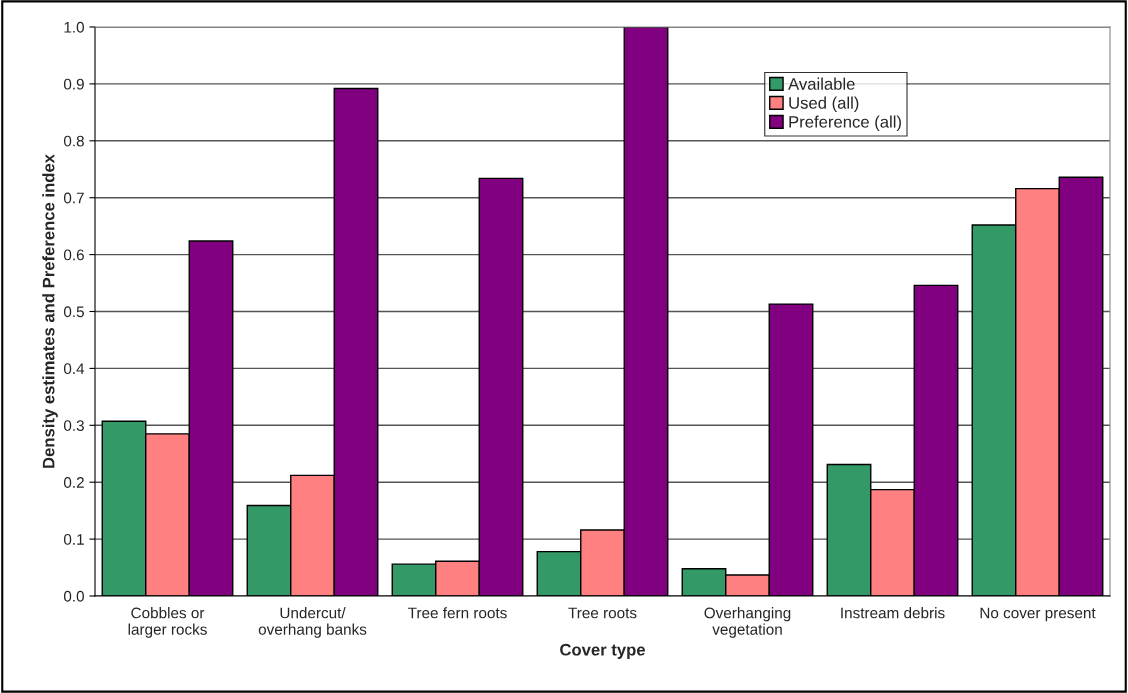 The image size is (1128, 693). I want to click on x-tick-label: Tree fern roots, so click(457, 613).